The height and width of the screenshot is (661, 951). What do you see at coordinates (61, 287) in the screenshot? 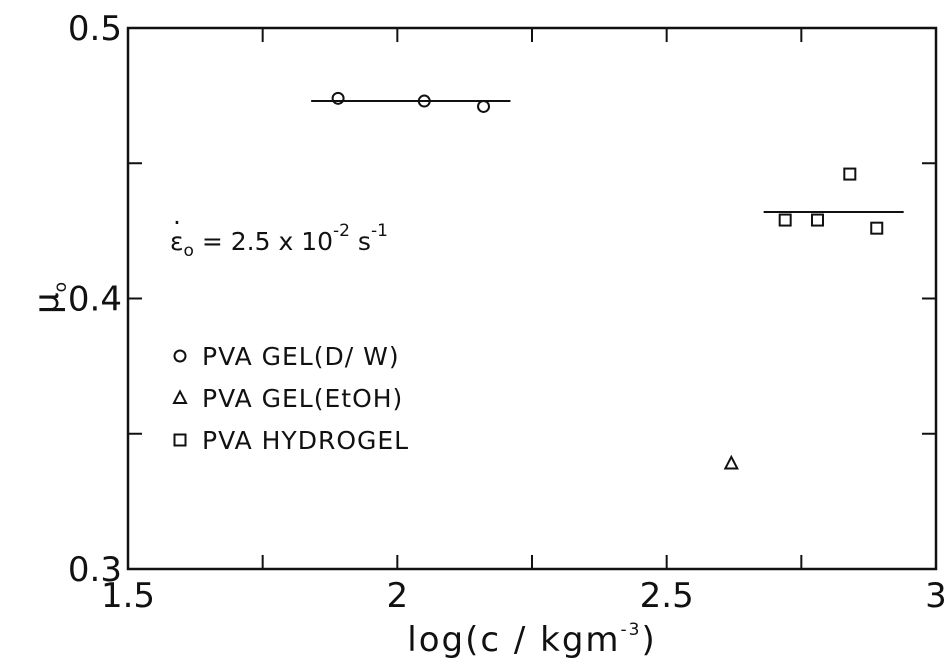
I see `y-axis-title-sub: o` at bounding box center [61, 287].